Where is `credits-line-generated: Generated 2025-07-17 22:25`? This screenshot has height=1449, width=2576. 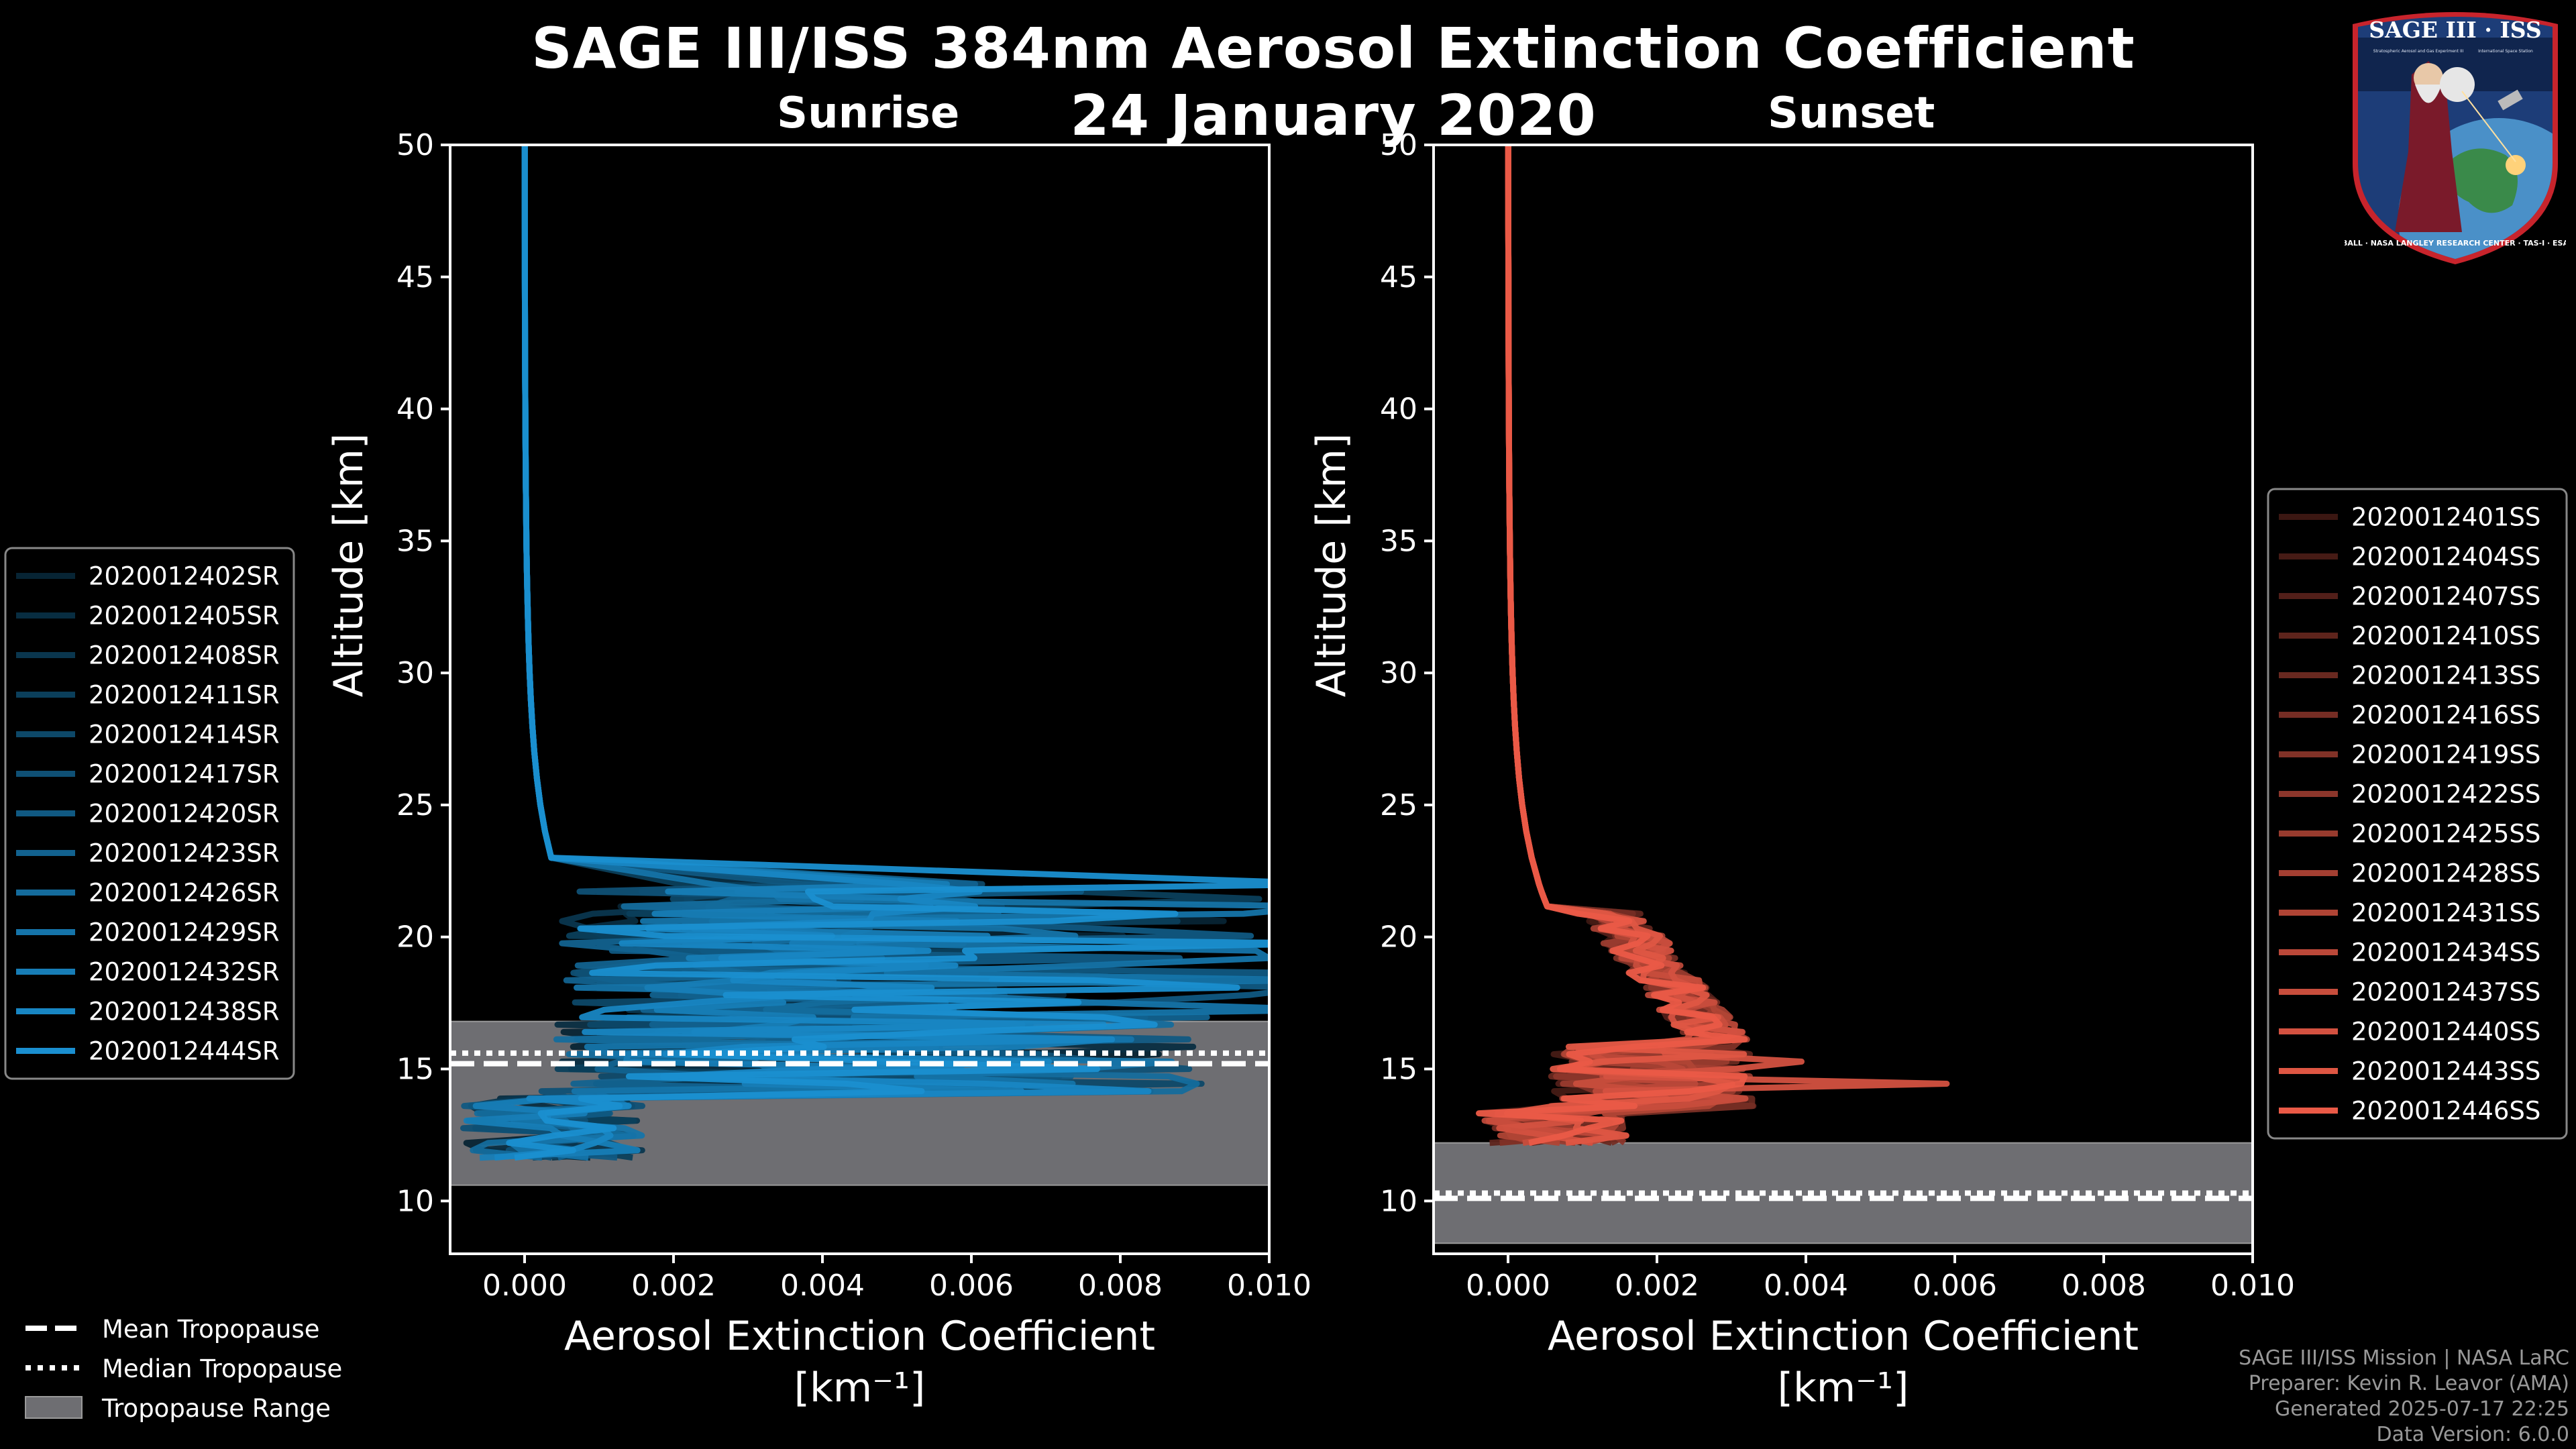
credits-line-generated: Generated 2025-07-17 22:25 is located at coordinates (2421, 1409).